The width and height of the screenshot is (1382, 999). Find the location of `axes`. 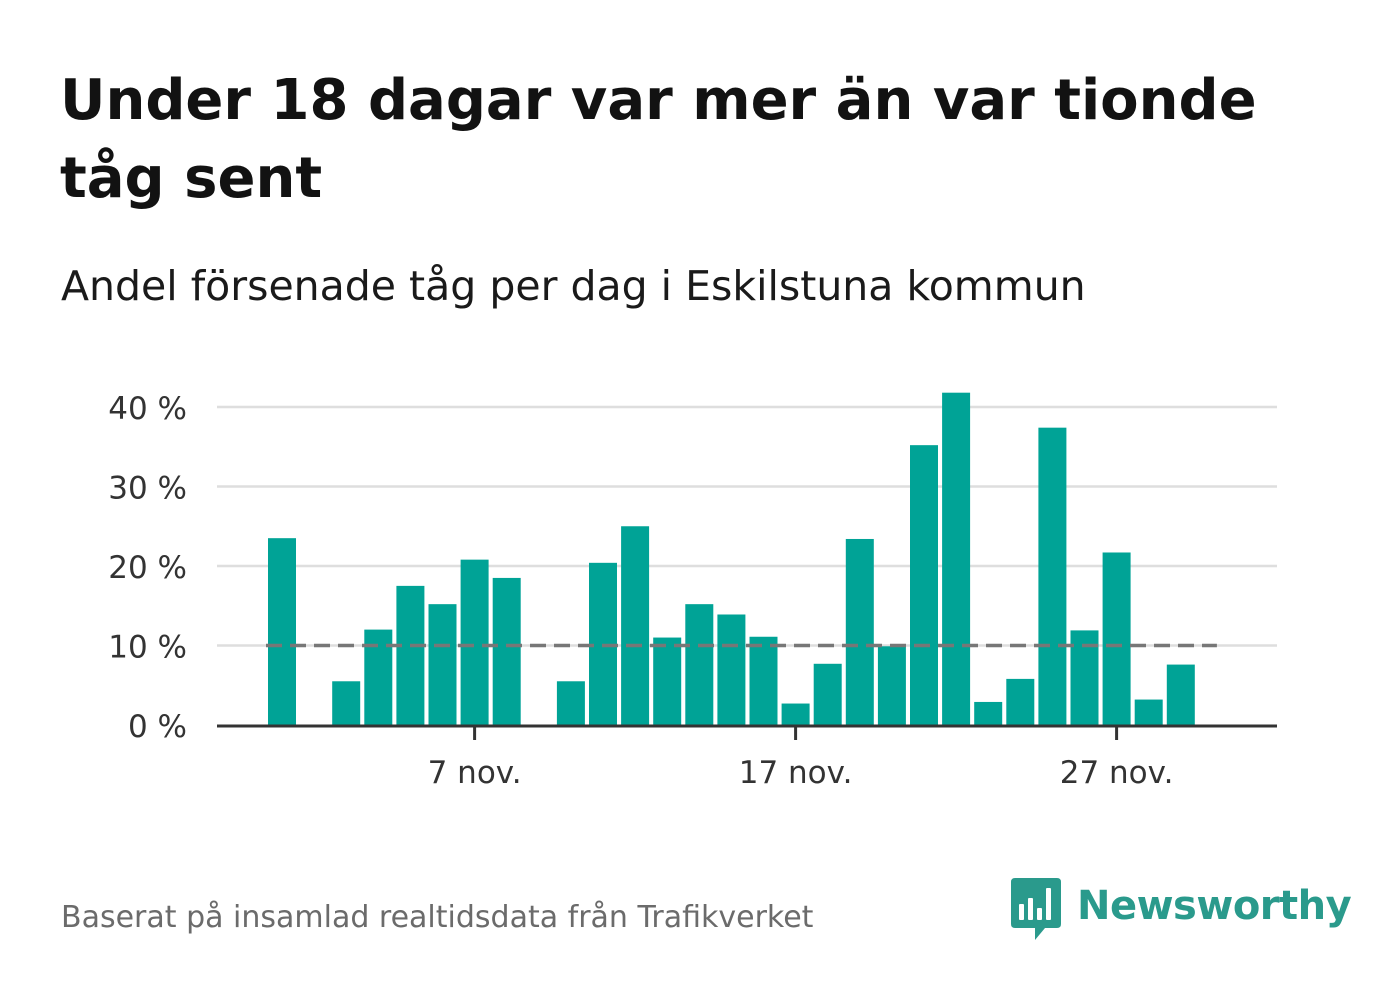

axes is located at coordinates (747, 732).